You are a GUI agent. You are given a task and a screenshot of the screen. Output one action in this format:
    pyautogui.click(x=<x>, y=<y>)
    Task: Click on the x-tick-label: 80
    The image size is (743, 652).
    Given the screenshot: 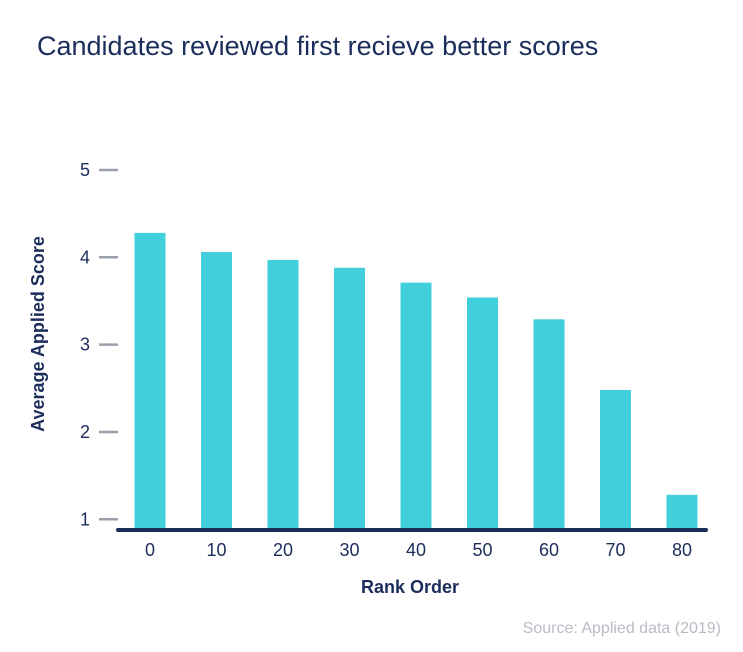 What is the action you would take?
    pyautogui.click(x=682, y=550)
    